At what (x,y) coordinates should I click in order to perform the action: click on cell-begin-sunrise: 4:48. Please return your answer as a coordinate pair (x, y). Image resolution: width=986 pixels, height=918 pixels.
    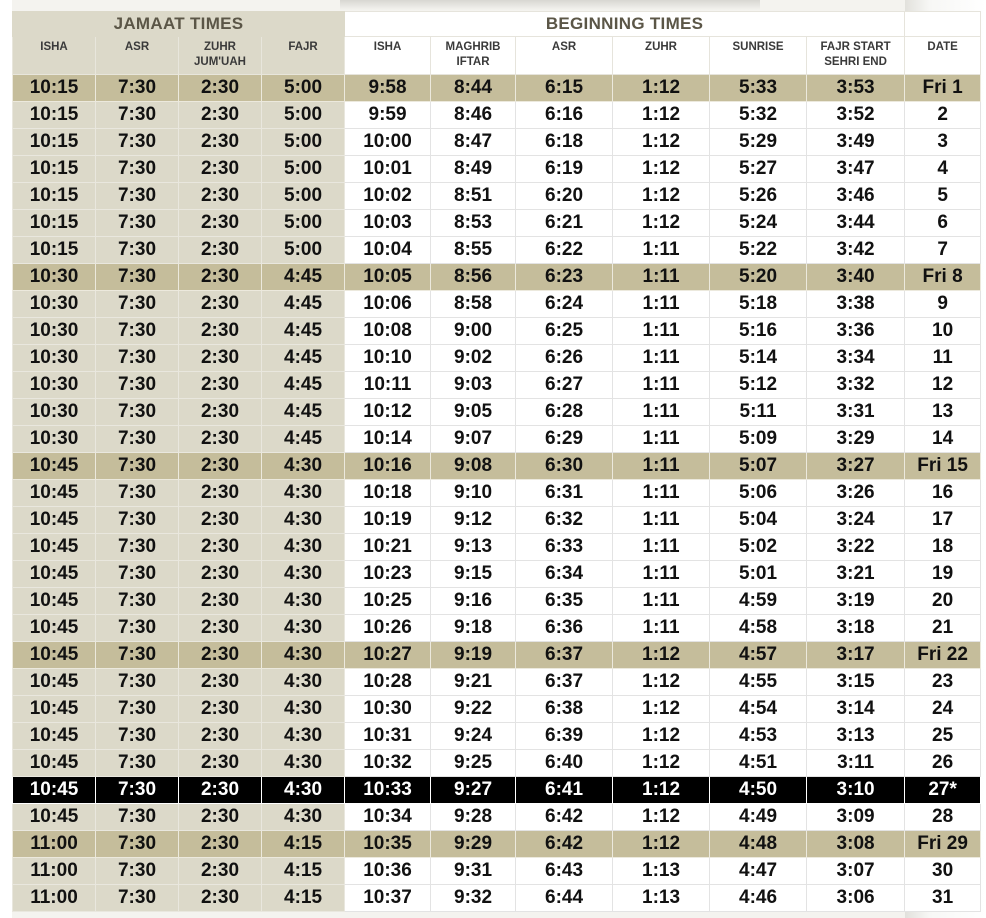
    Looking at the image, I should click on (758, 844).